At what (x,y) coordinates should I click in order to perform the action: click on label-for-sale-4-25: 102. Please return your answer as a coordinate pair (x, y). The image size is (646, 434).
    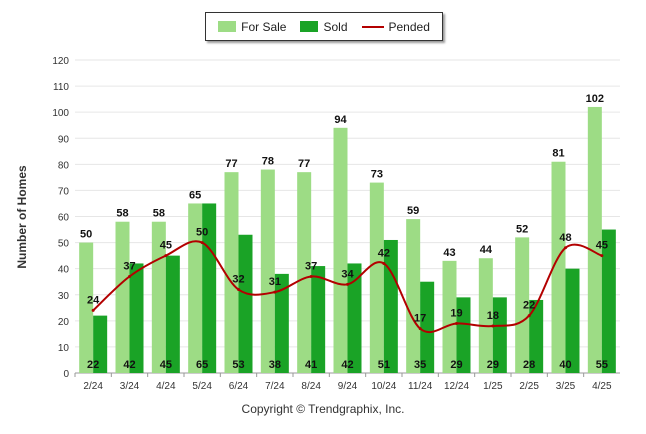
    Looking at the image, I should click on (595, 99).